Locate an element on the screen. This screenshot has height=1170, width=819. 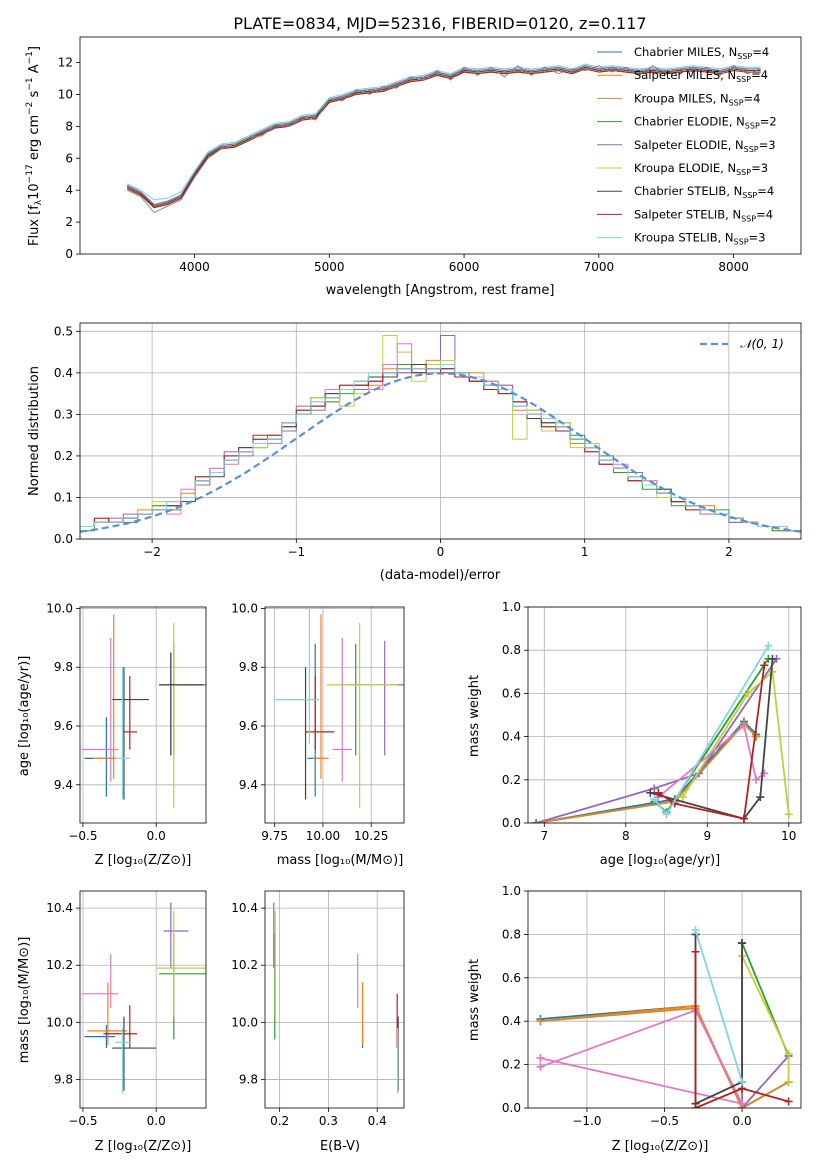
weight-plot-area is located at coordinates (664, 1017).